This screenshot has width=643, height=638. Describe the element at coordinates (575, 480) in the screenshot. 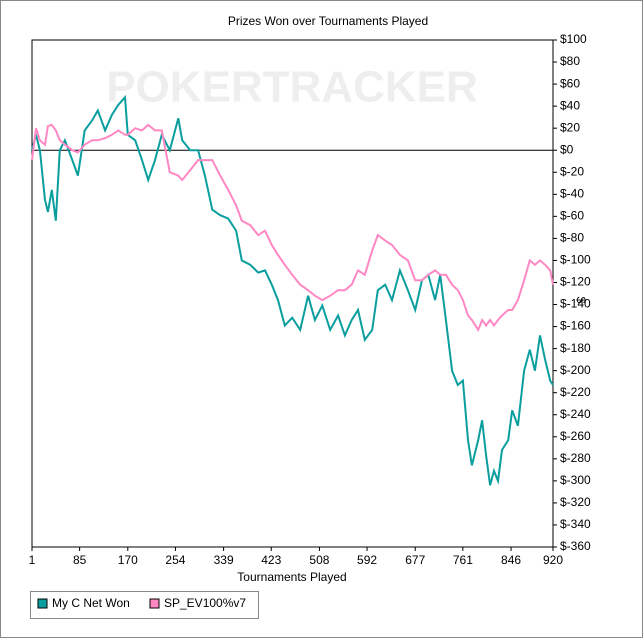

I see `y-tick-label: $-300` at that location.